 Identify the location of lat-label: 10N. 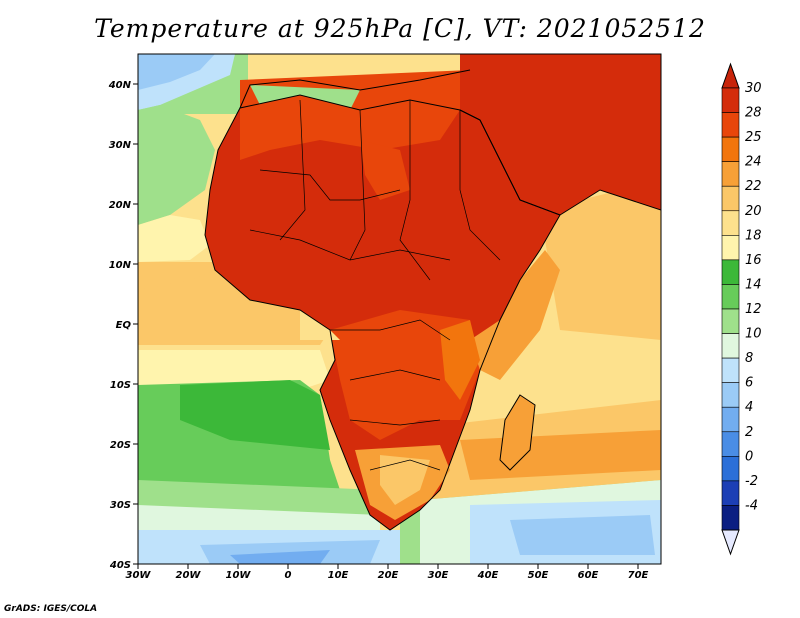
(120, 265).